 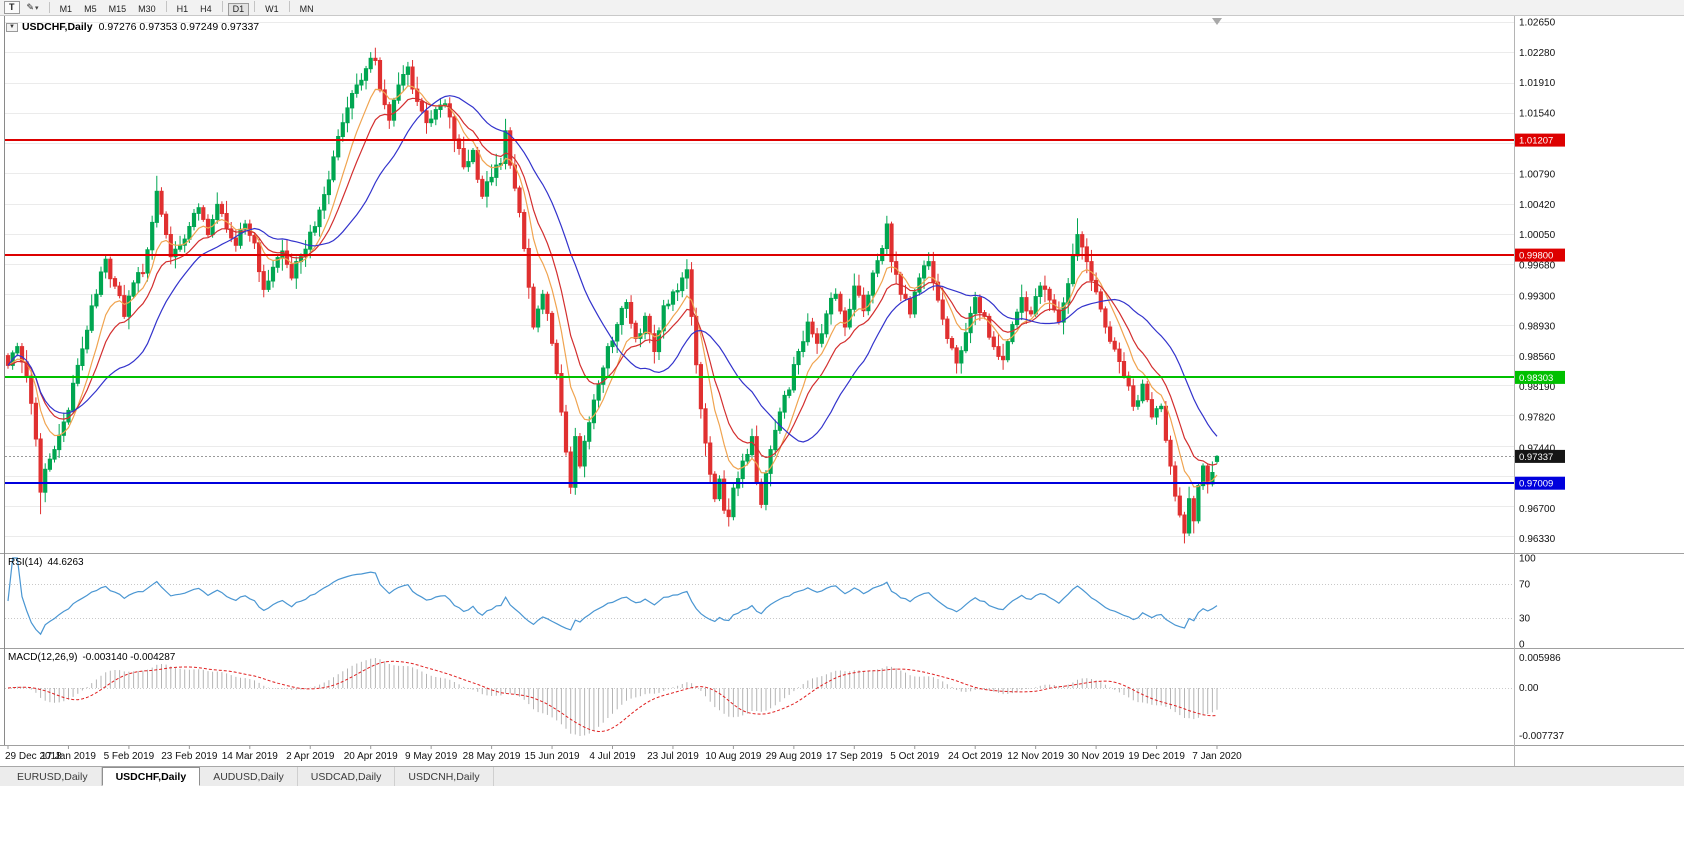 I want to click on price-axis-label: 1.01910, so click(x=1537, y=83).